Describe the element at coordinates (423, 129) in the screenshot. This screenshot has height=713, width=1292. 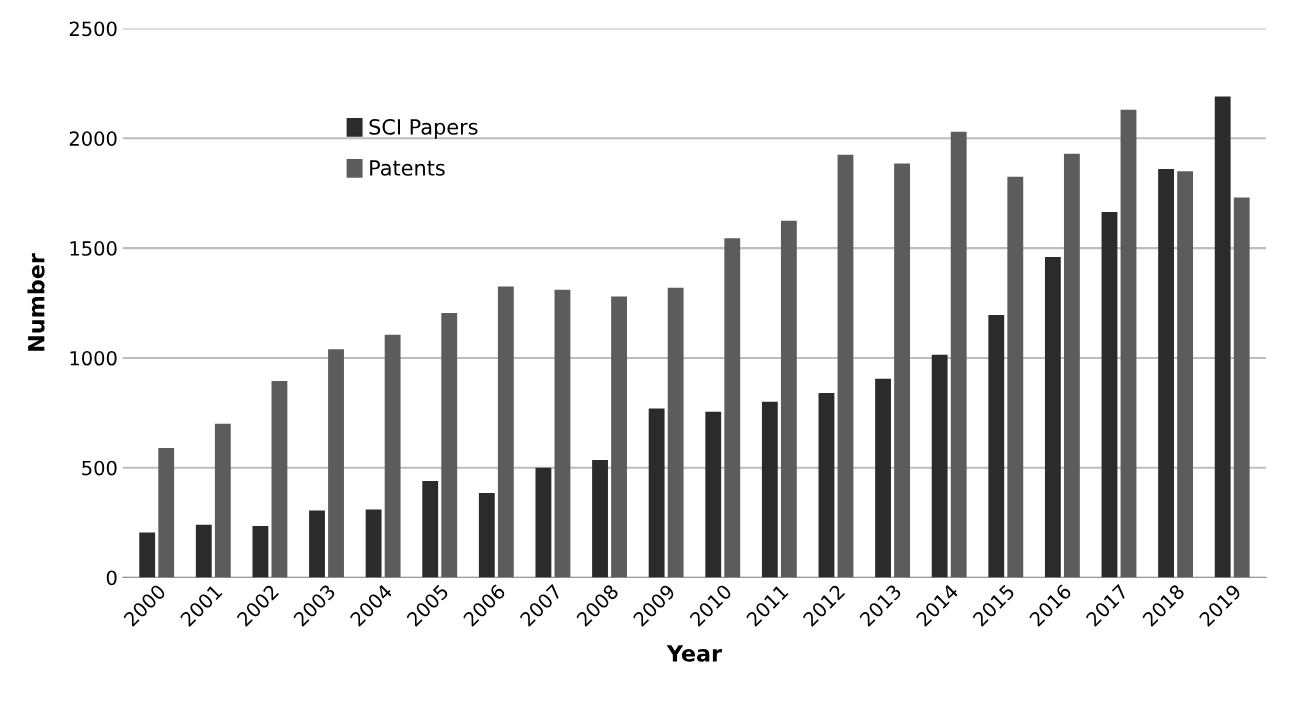
I see `legend-label: SCI Papers` at that location.